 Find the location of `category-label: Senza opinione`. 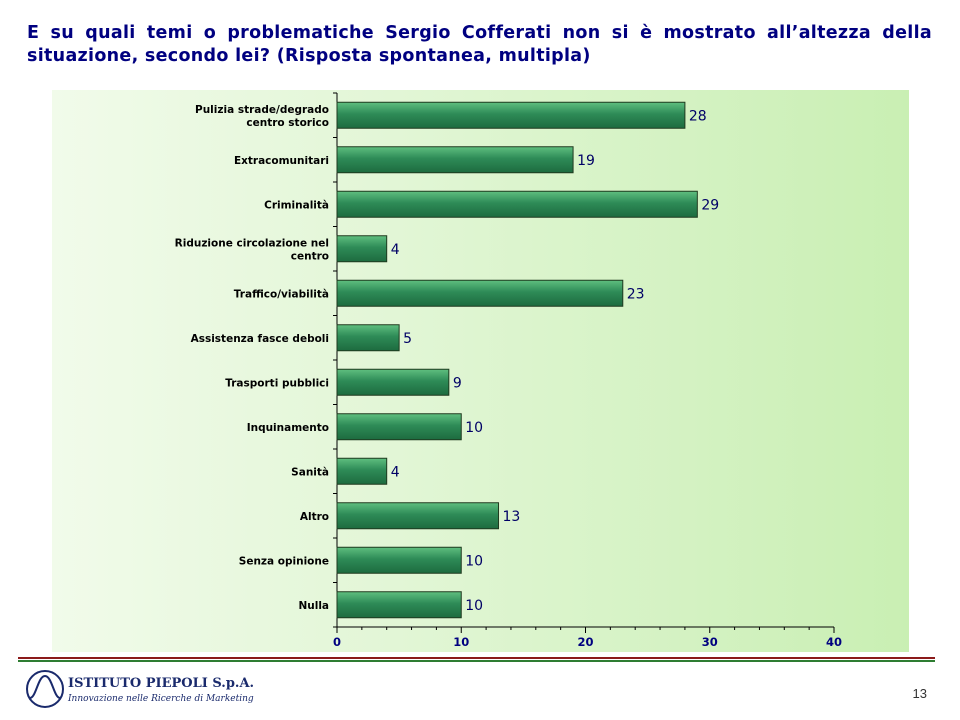

category-label: Senza opinione is located at coordinates (284, 561).